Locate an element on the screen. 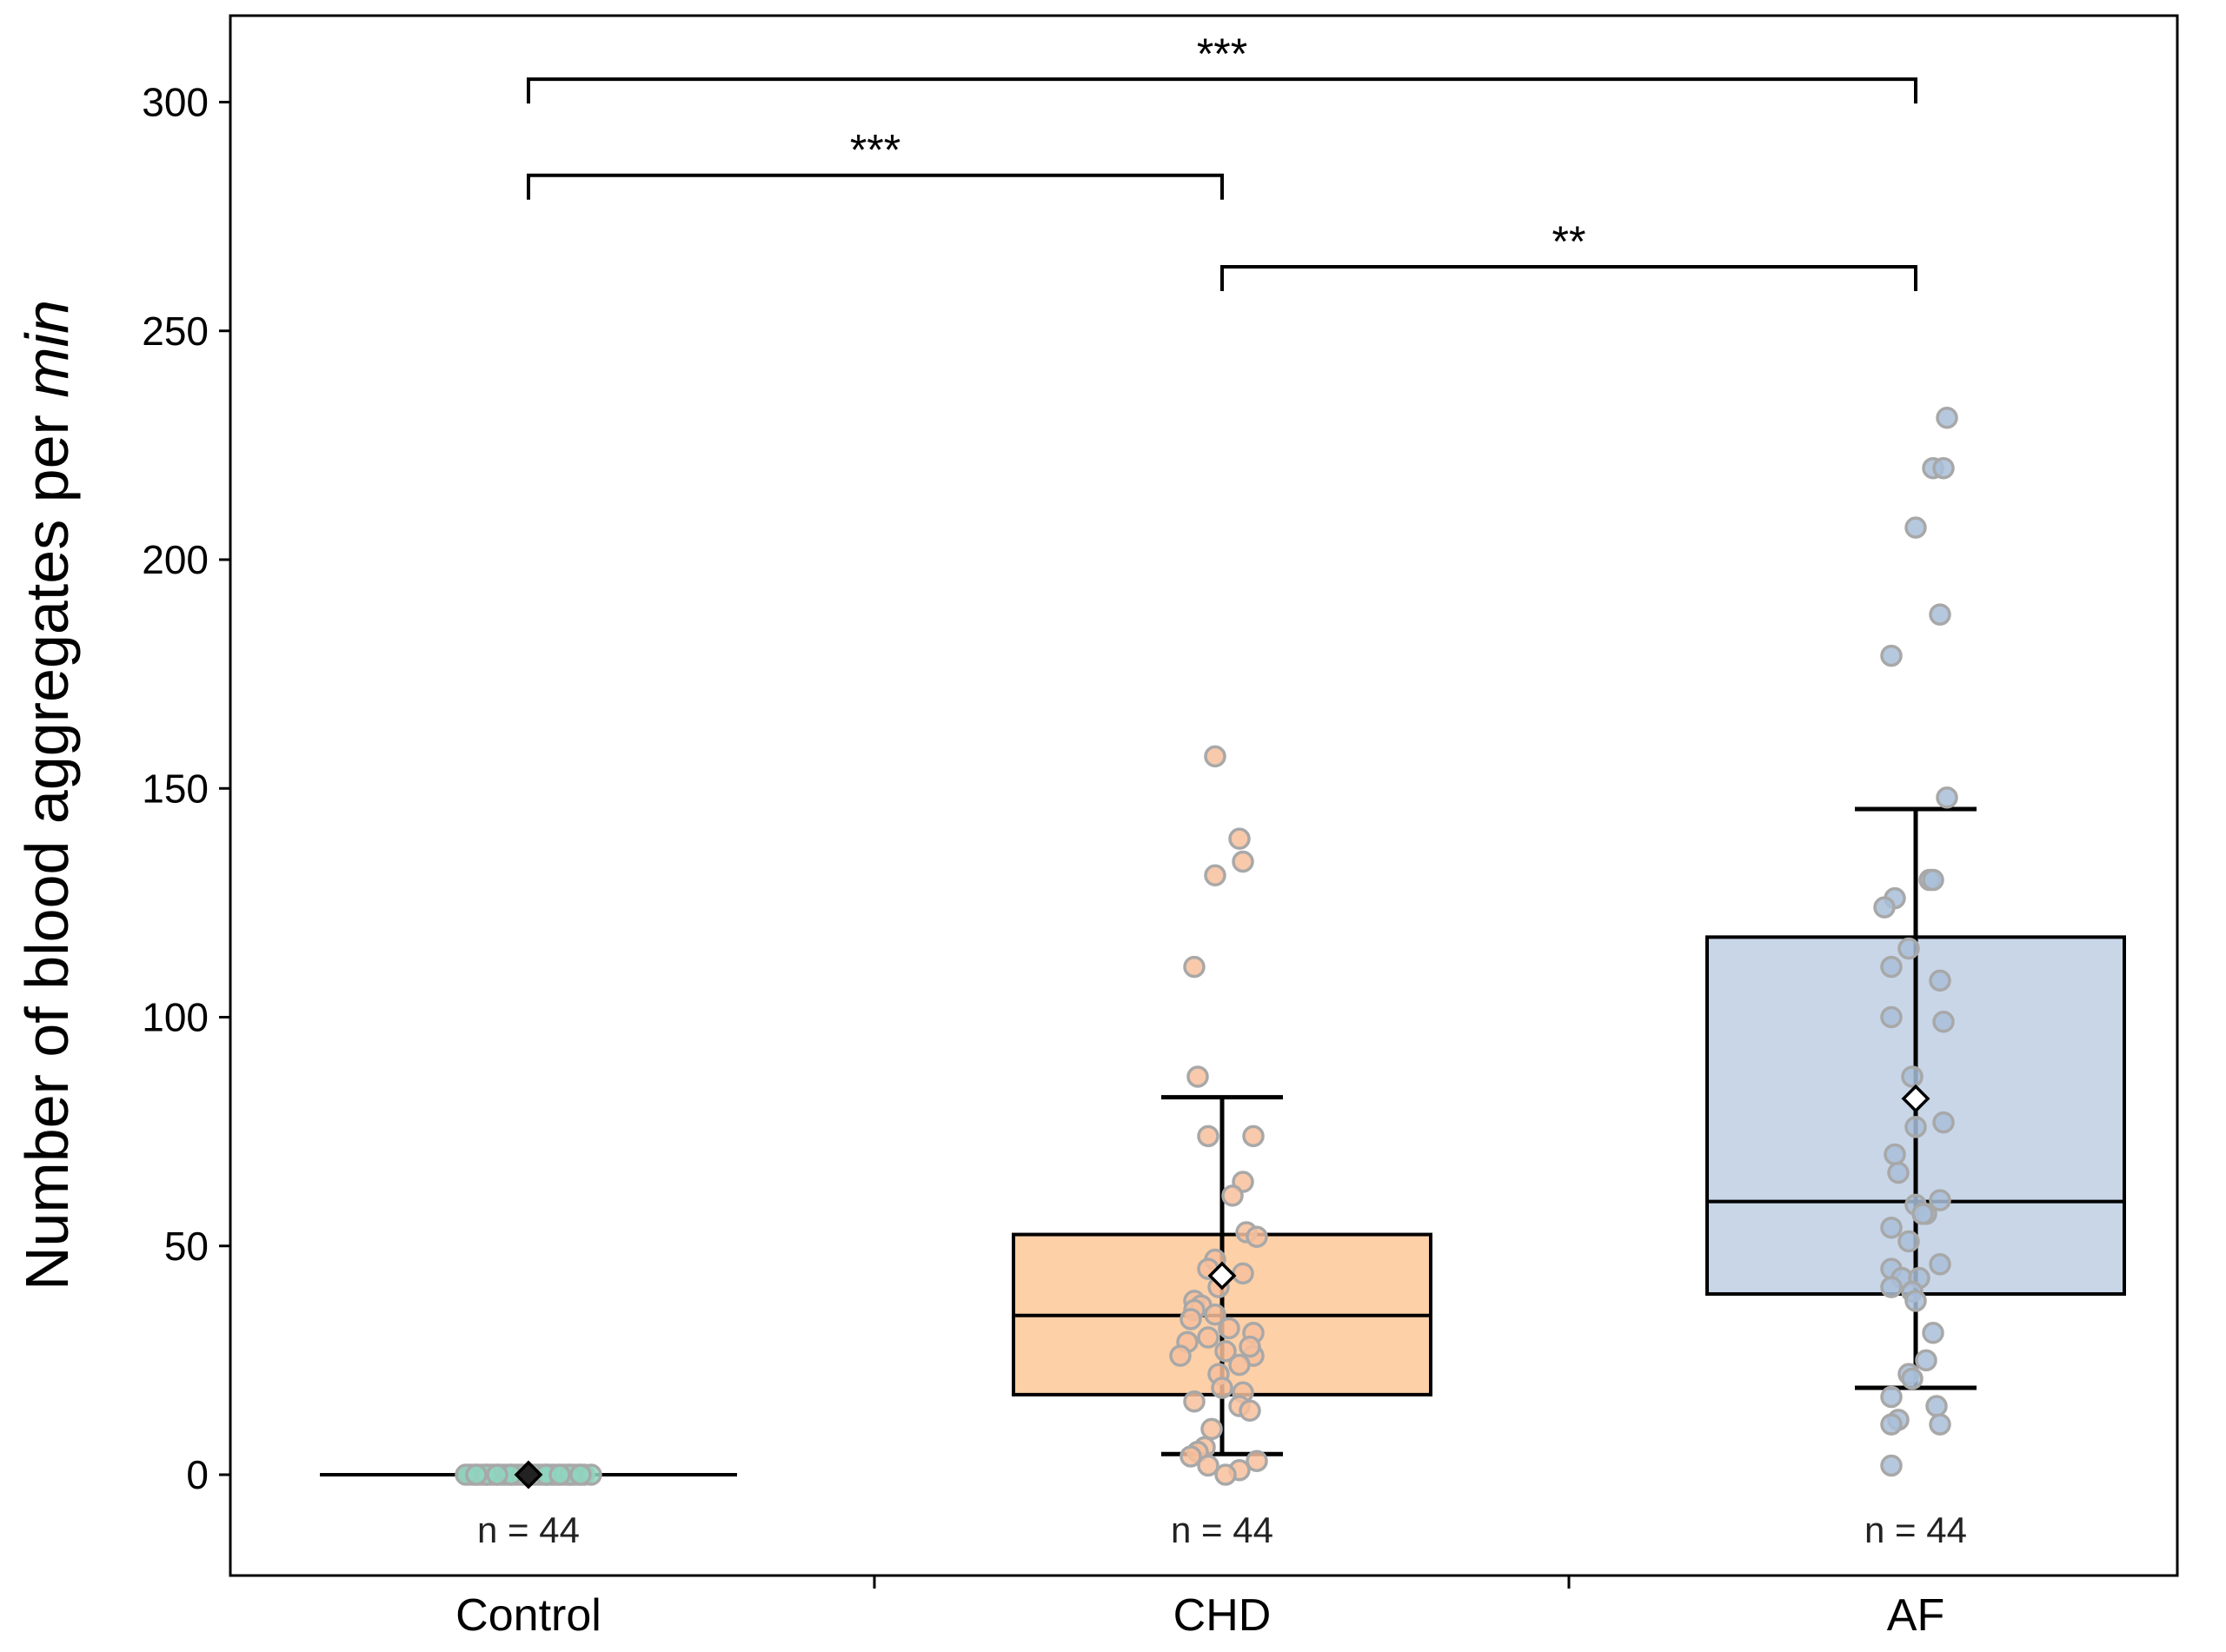 The image size is (2226, 1652). x-tick-label: AF is located at coordinates (1915, 1615).